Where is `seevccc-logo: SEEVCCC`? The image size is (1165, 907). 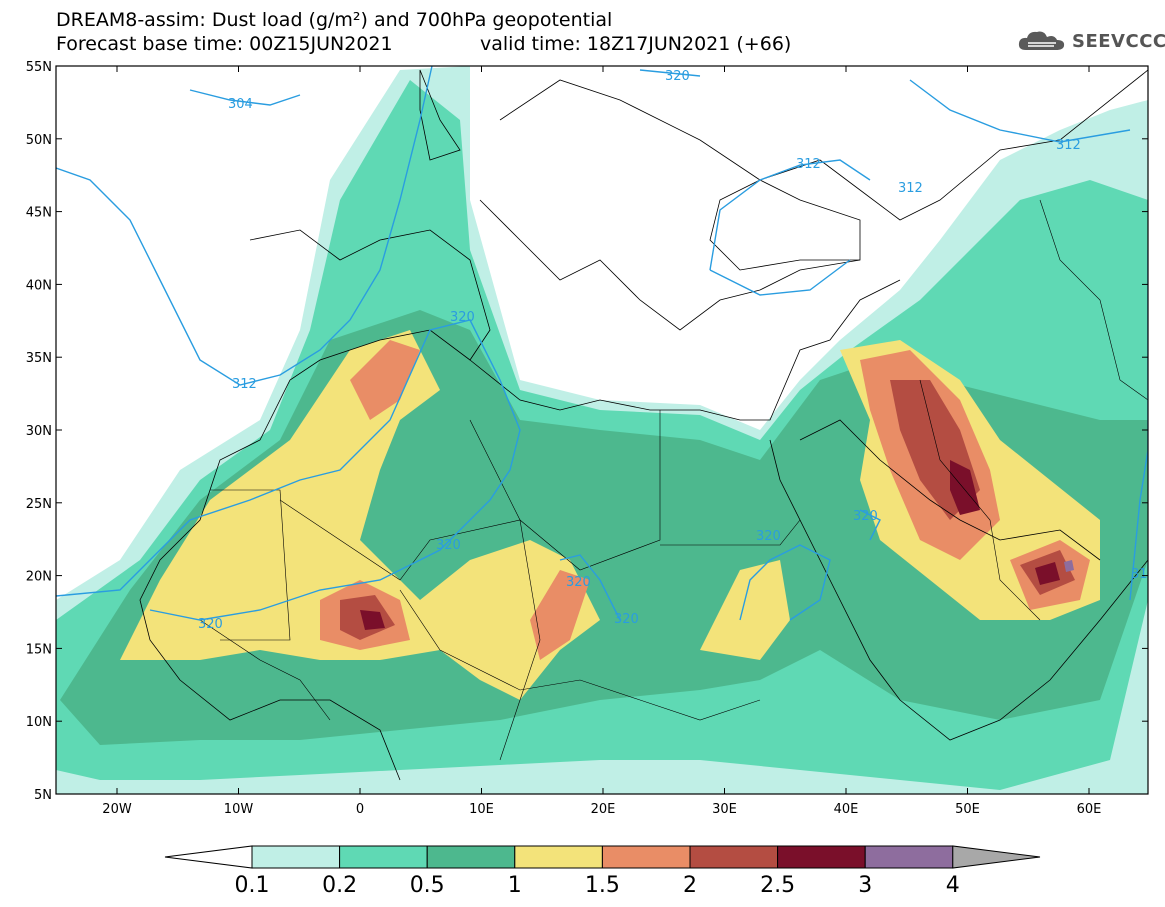 seevccc-logo: SEEVCCC is located at coordinates (1090, 41).